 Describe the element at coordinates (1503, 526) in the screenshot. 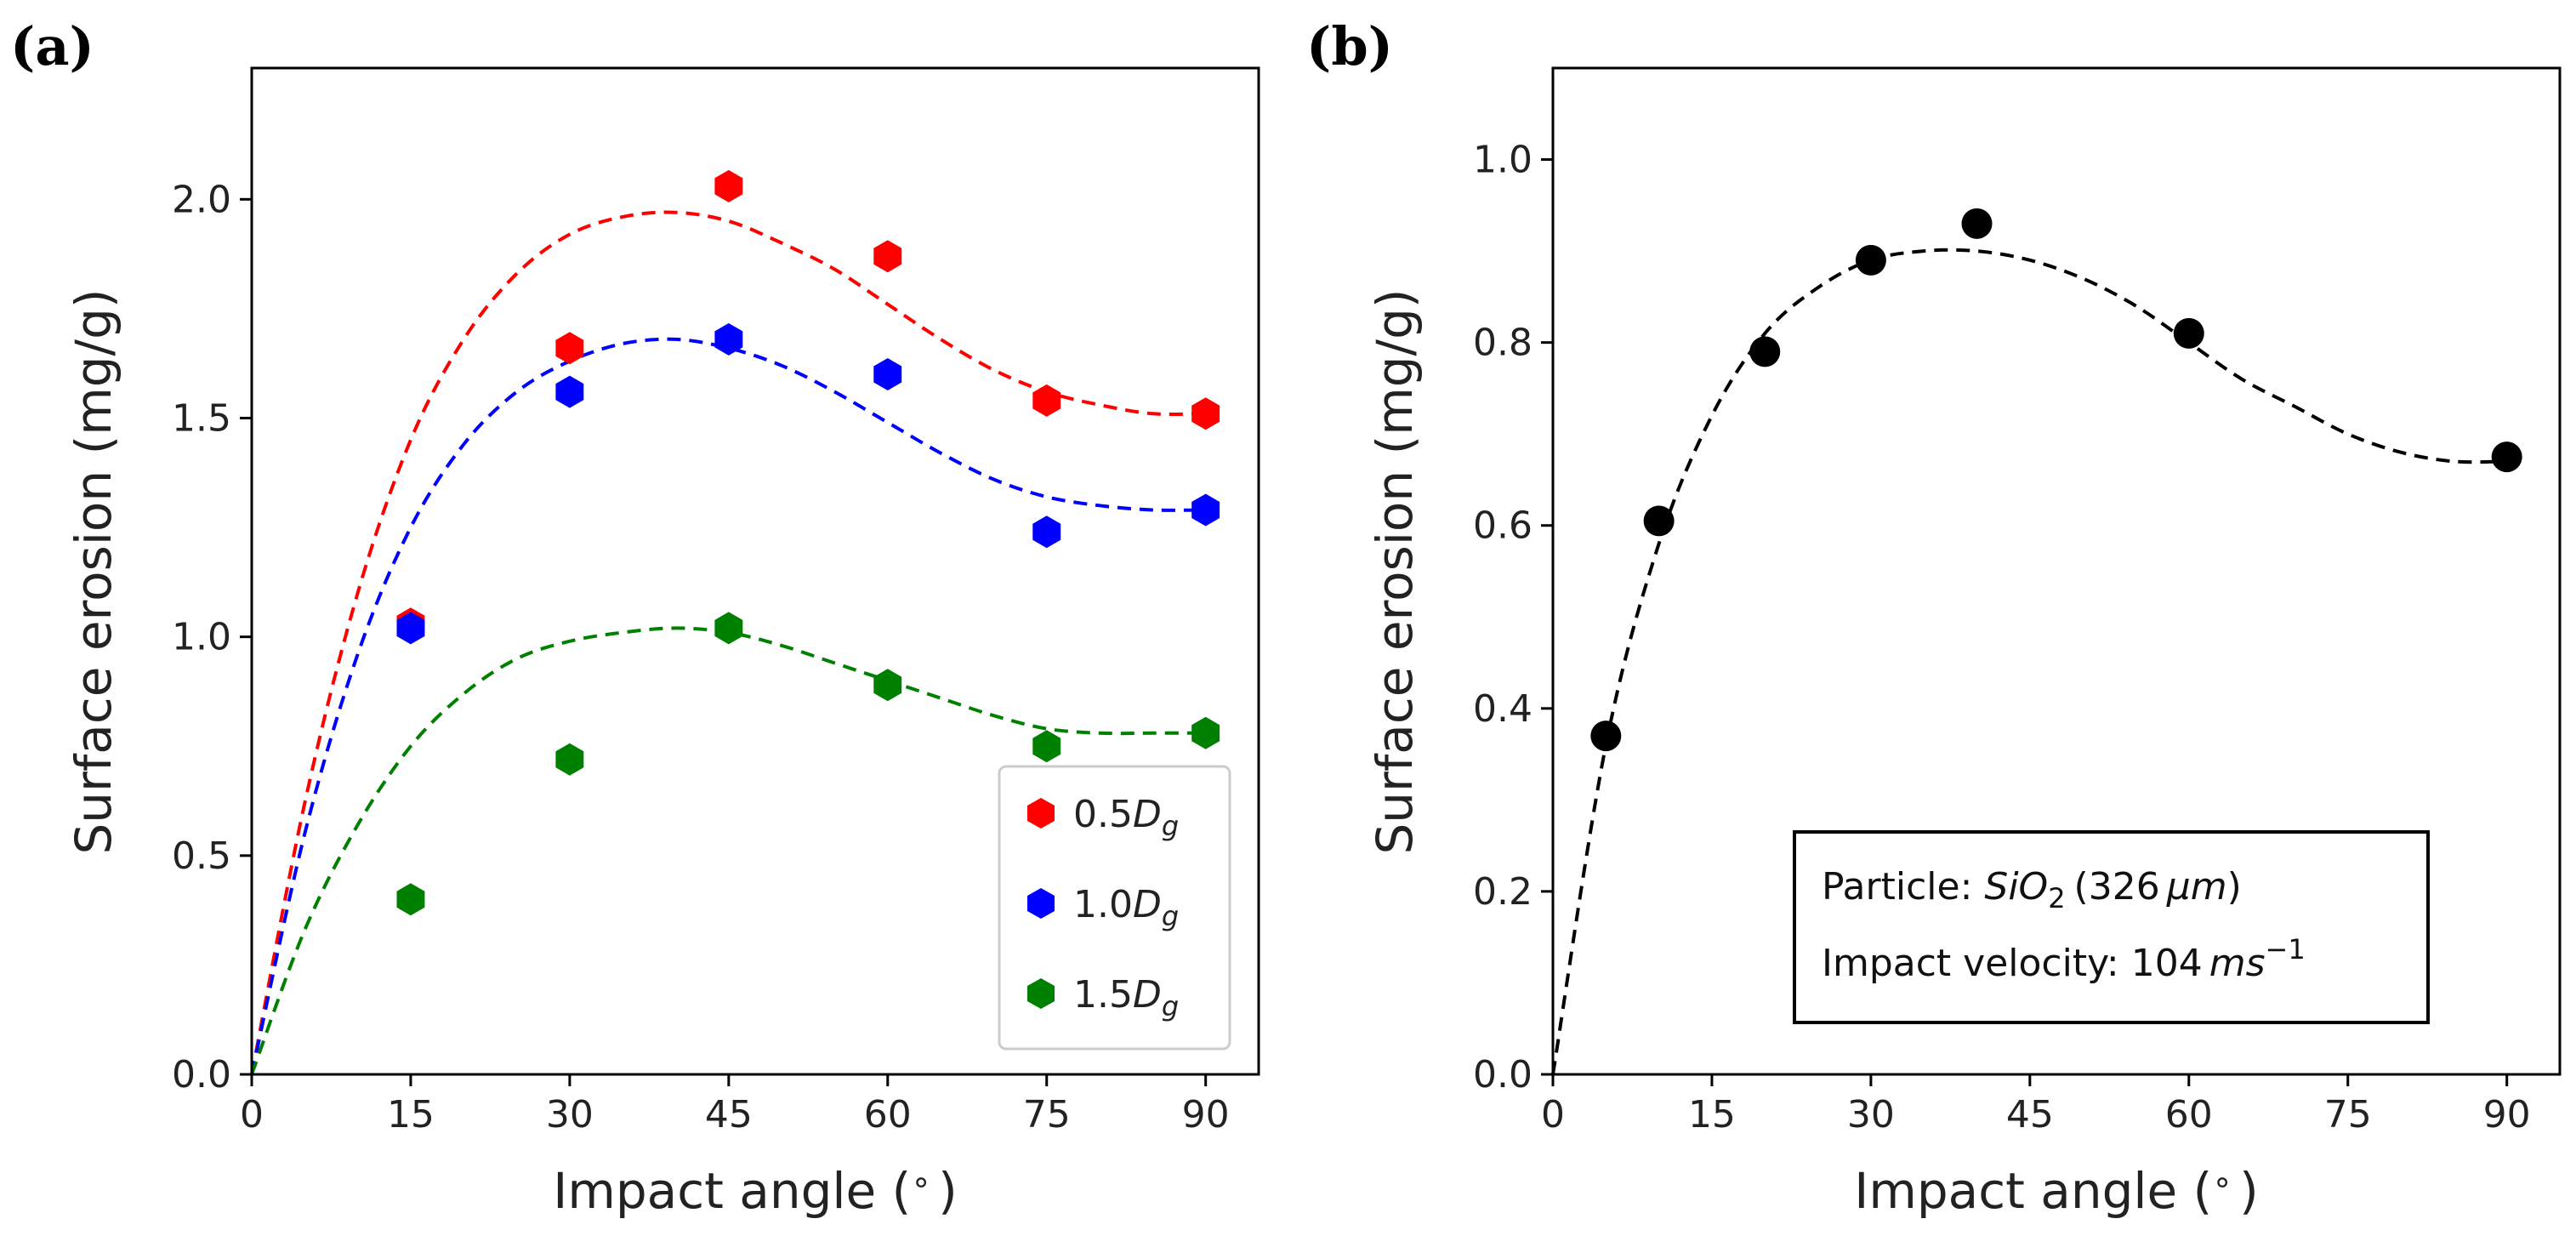

I see `y-tick-label: 0.6` at that location.